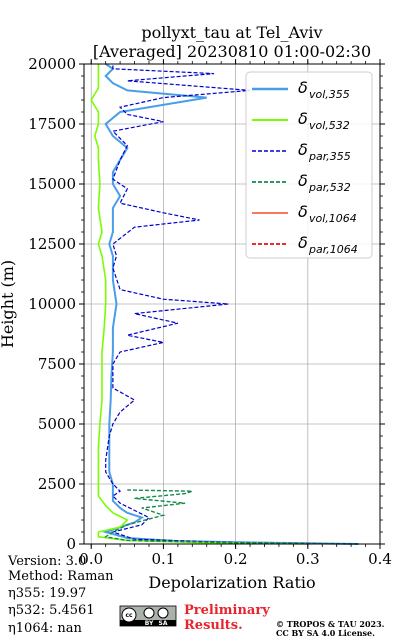 The height and width of the screenshot is (640, 400). I want to click on x-axis-label: Depolarization Ratio, so click(231, 582).